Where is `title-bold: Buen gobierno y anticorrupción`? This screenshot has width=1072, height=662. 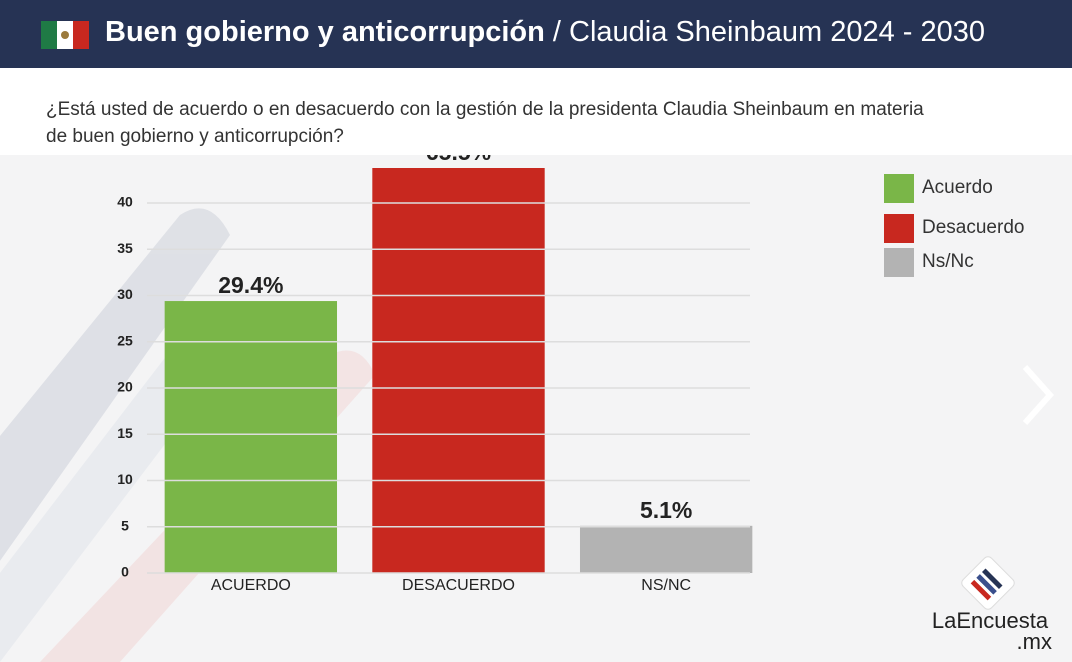 title-bold: Buen gobierno y anticorrupción is located at coordinates (325, 32).